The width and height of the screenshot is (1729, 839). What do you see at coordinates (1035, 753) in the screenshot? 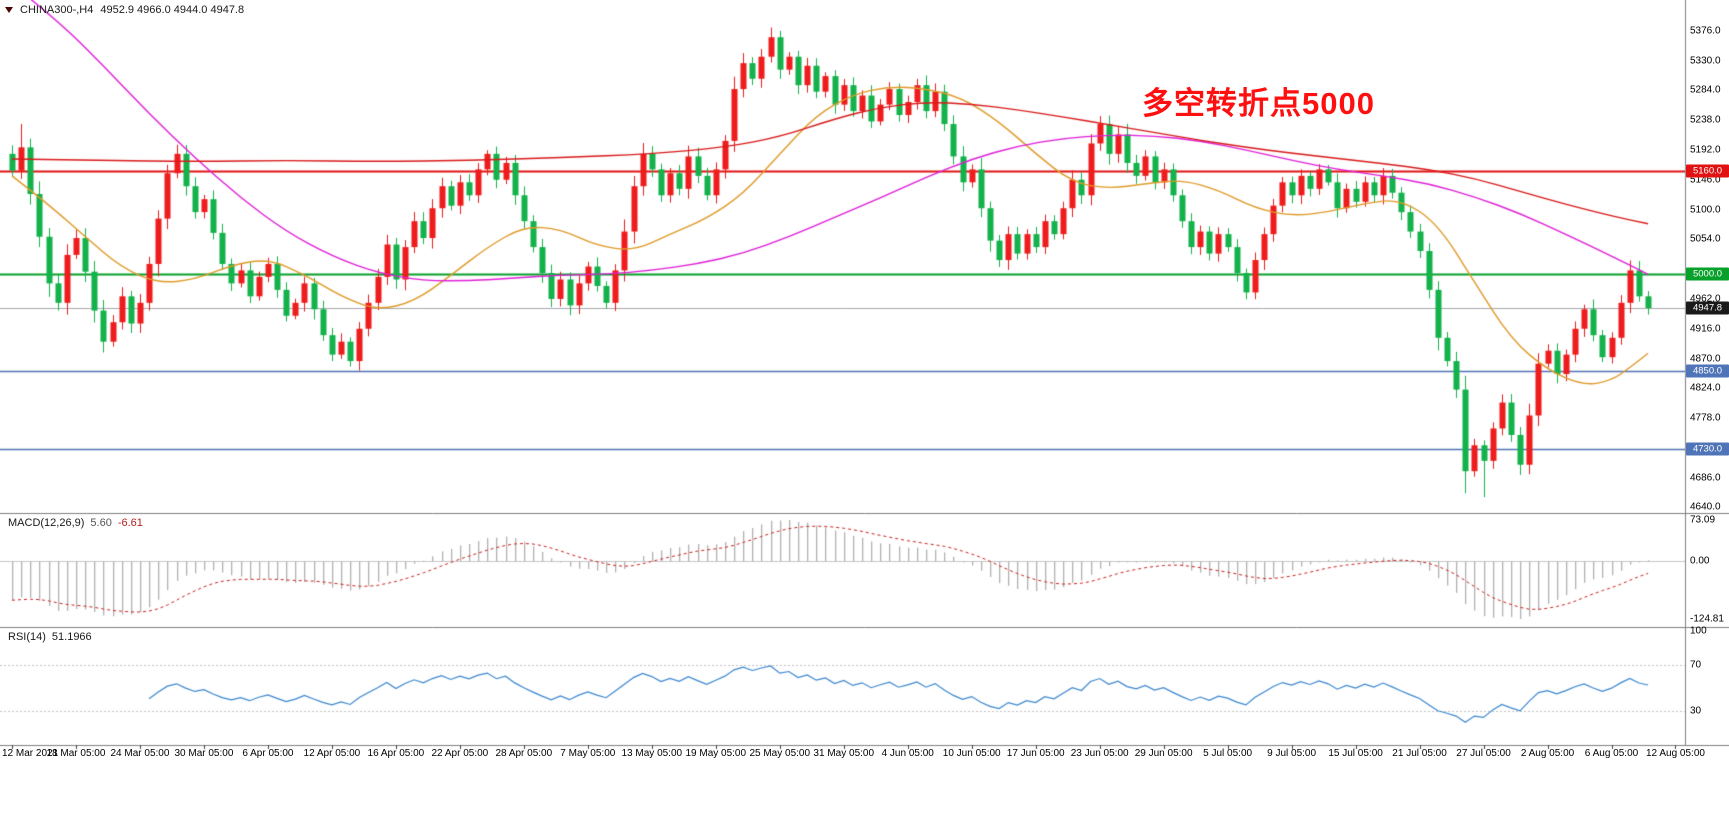
I see `time-tick-label: 17 Jun 05:00` at bounding box center [1035, 753].